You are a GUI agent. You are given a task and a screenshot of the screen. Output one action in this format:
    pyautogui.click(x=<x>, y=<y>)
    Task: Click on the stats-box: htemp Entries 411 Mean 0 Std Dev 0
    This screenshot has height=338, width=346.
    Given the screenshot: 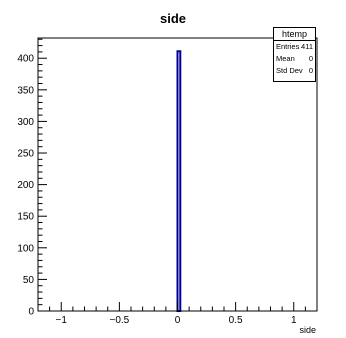 What is the action you would take?
    pyautogui.click(x=294, y=54)
    